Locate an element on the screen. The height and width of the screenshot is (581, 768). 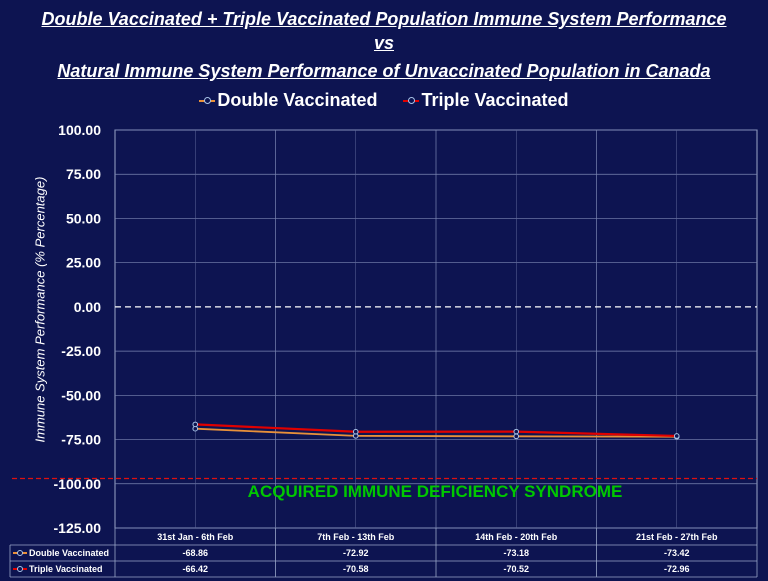
legend-label-double: Double Vaccinated is located at coordinates (297, 100).